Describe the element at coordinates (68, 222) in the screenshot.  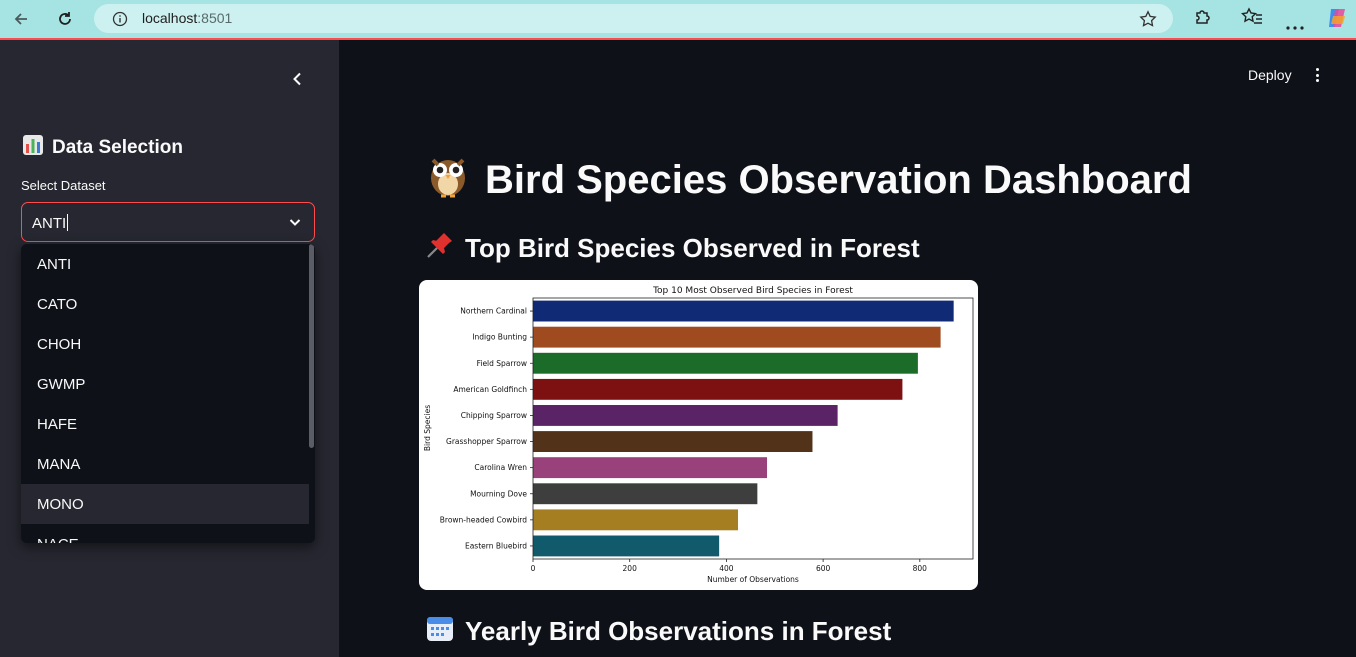
I see `text-caret` at that location.